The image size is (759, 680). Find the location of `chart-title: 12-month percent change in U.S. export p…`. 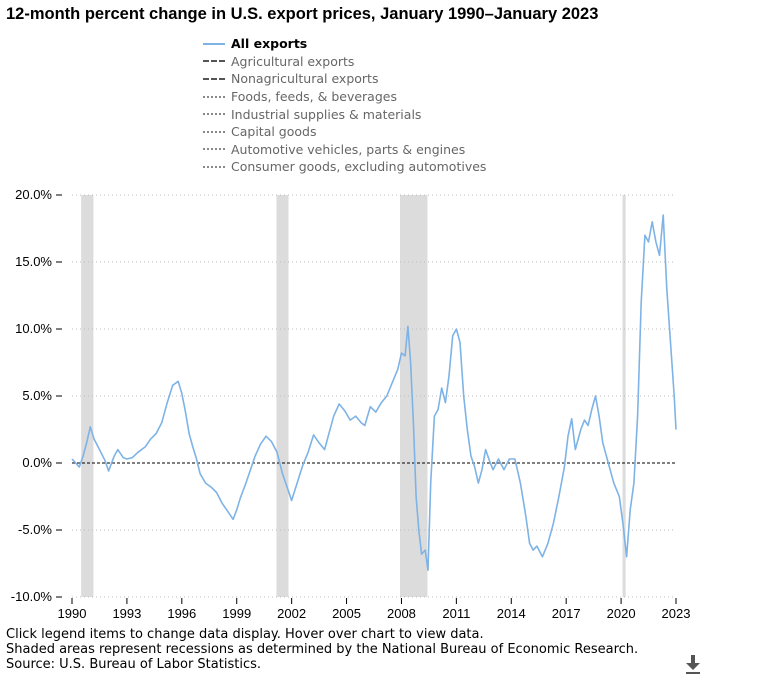

chart-title: 12-month percent change in U.S. export p… is located at coordinates (302, 14).